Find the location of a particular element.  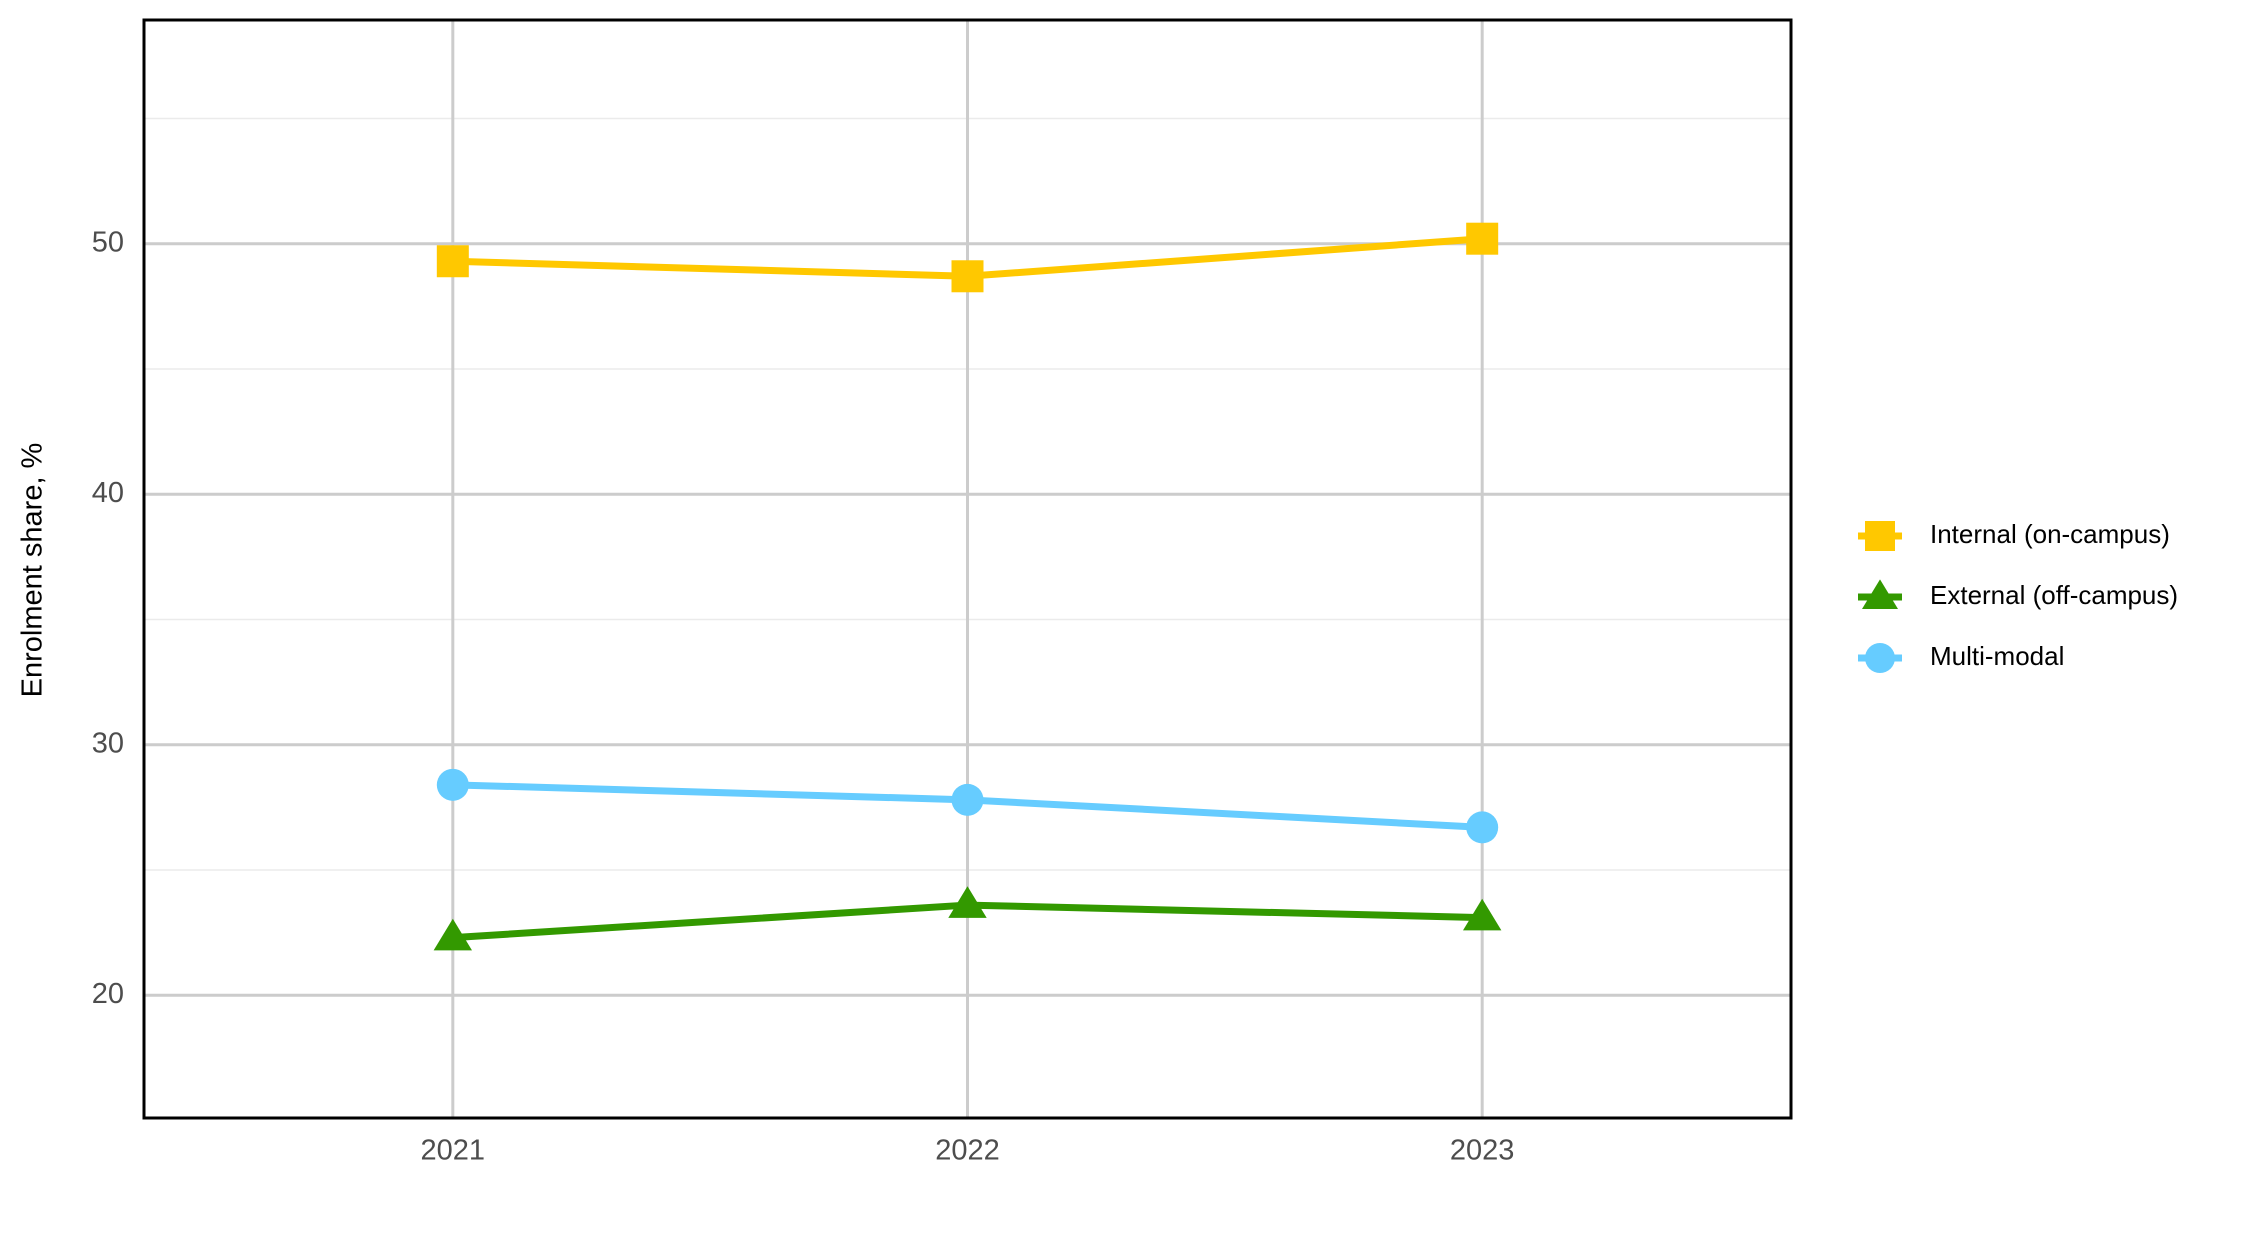

y-tick-label: 50 is located at coordinates (108, 242).